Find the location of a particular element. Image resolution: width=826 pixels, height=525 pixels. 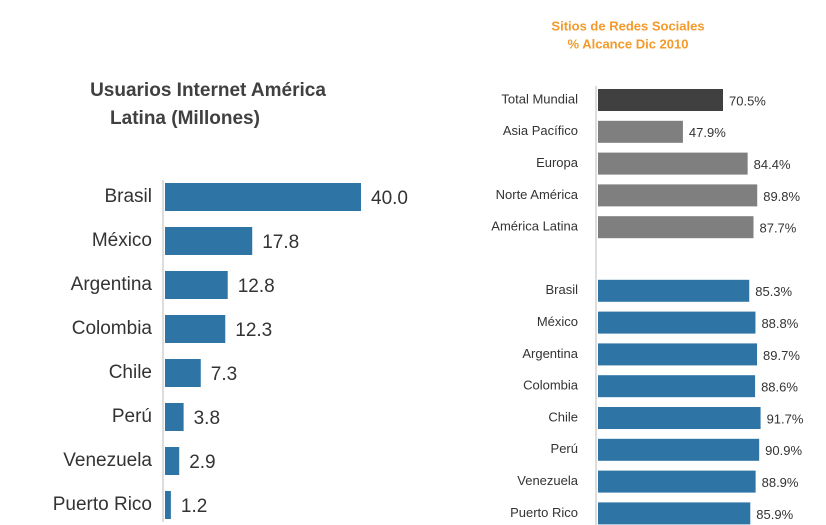

chart-title: Sitios de Redes Sociales is located at coordinates (627, 25).